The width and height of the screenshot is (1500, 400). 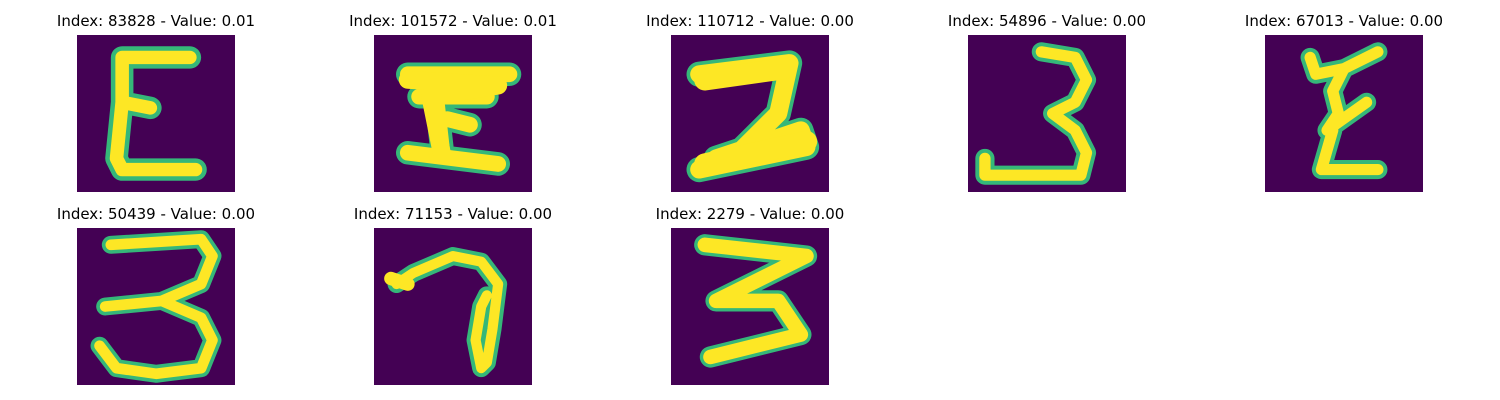 What do you see at coordinates (453, 21) in the screenshot?
I see `panel-title: Index: 101572 - Value: 0.01` at bounding box center [453, 21].